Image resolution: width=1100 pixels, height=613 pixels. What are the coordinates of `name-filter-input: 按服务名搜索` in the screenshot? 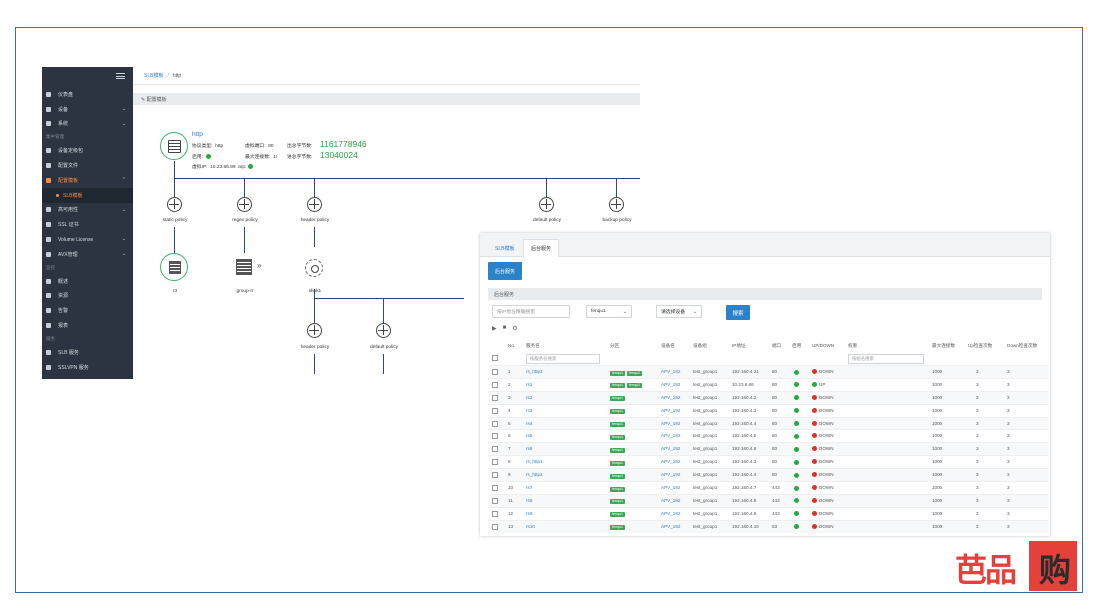 It's located at (563, 359).